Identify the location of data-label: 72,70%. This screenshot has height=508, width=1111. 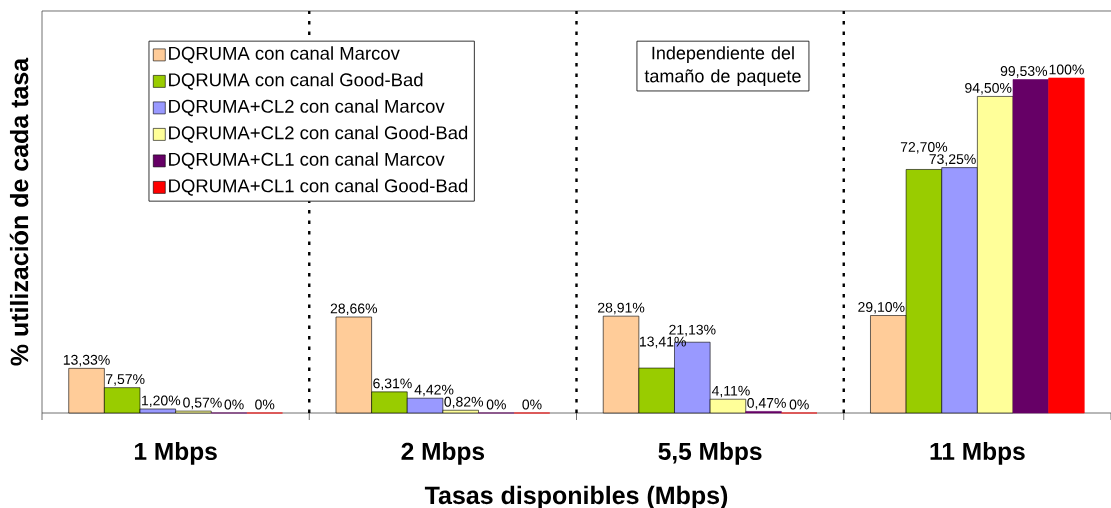
(924, 147).